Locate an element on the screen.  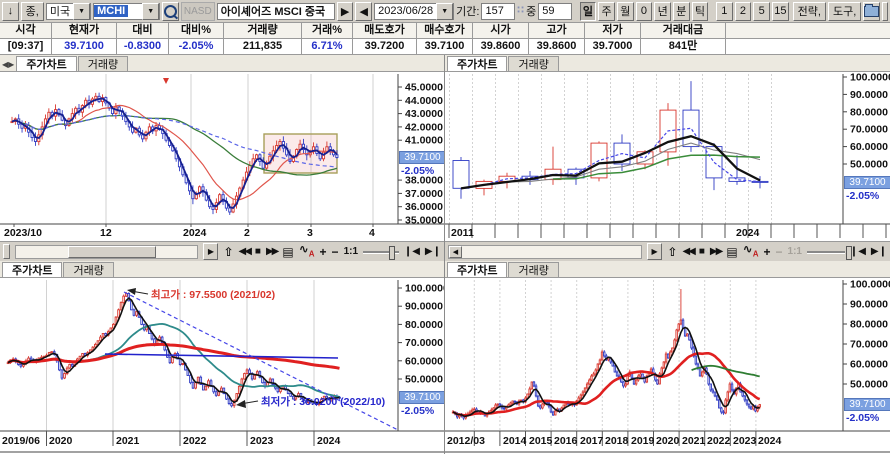
timeframe-month-button: 월 is located at coordinates (625, 11).